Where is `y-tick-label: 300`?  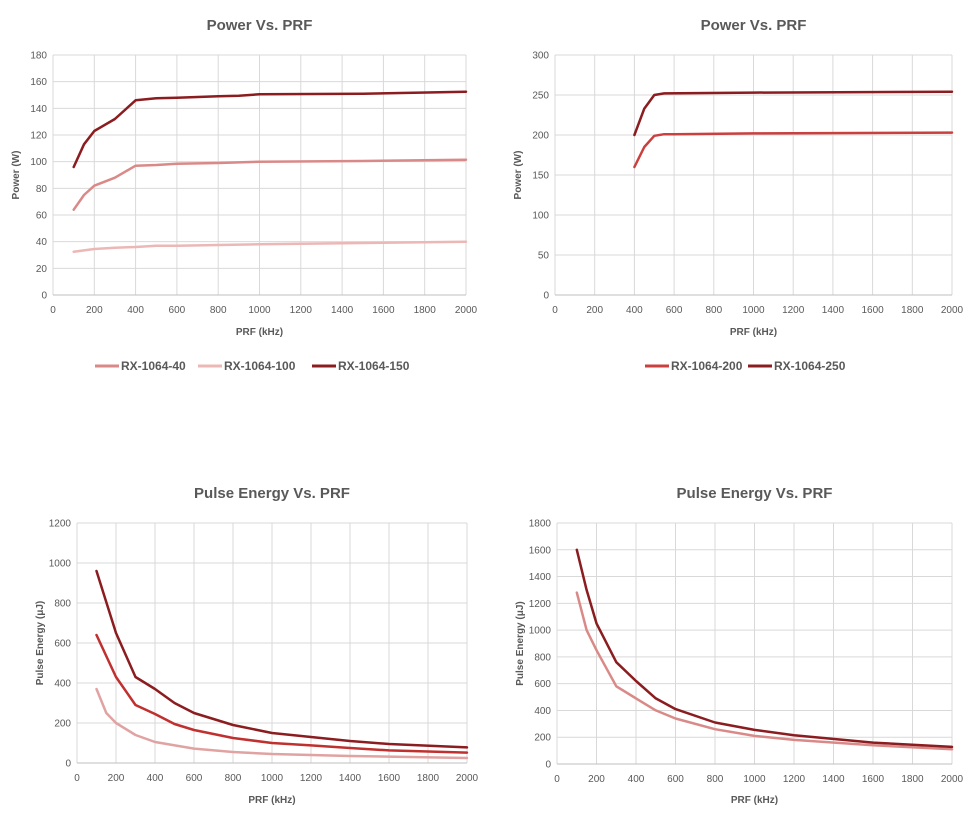
y-tick-label: 300 is located at coordinates (540, 56).